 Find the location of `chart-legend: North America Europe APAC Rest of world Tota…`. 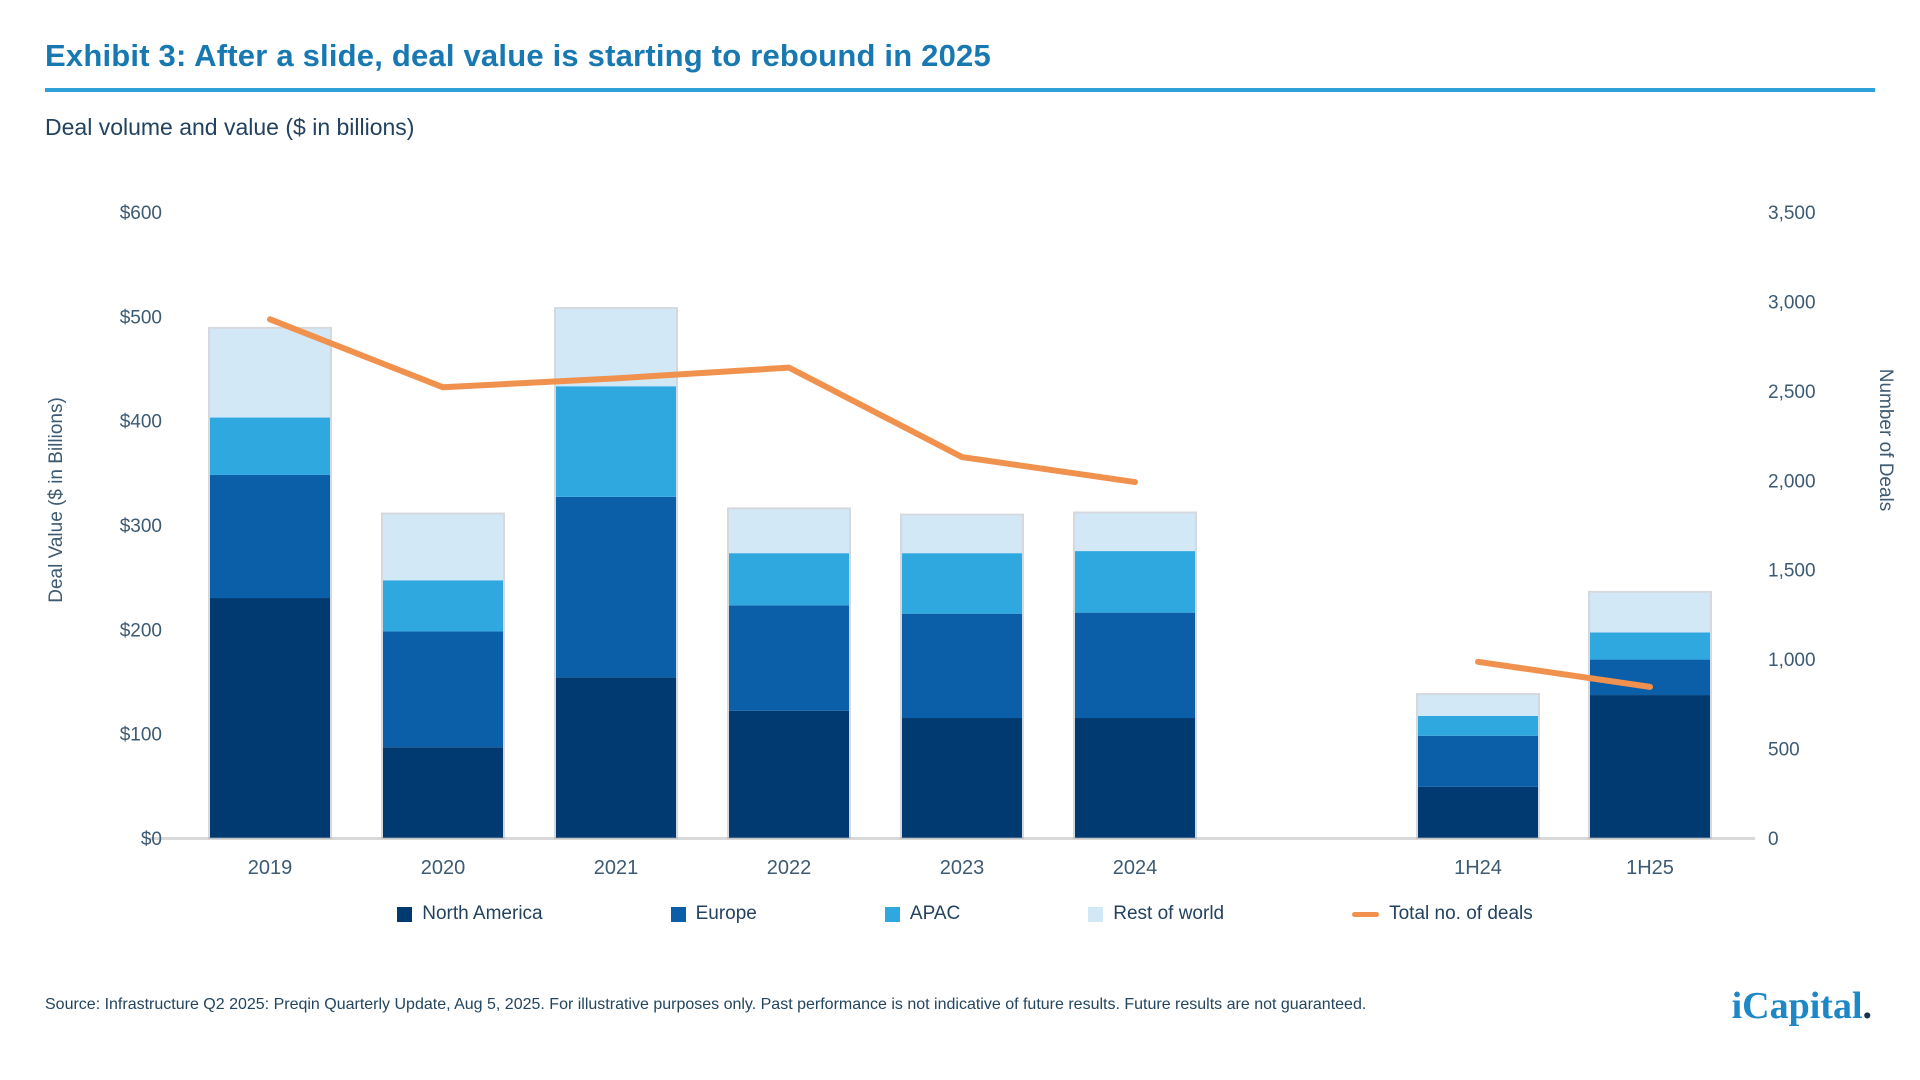

chart-legend: North America Europe APAC Rest of world Tota… is located at coordinates (965, 914).